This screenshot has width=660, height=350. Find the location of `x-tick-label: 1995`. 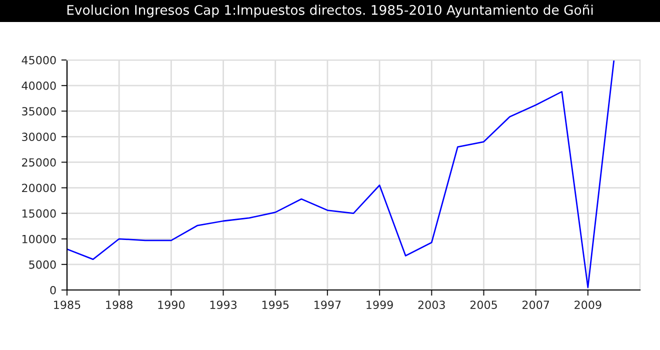

x-tick-label: 1995 is located at coordinates (275, 305).